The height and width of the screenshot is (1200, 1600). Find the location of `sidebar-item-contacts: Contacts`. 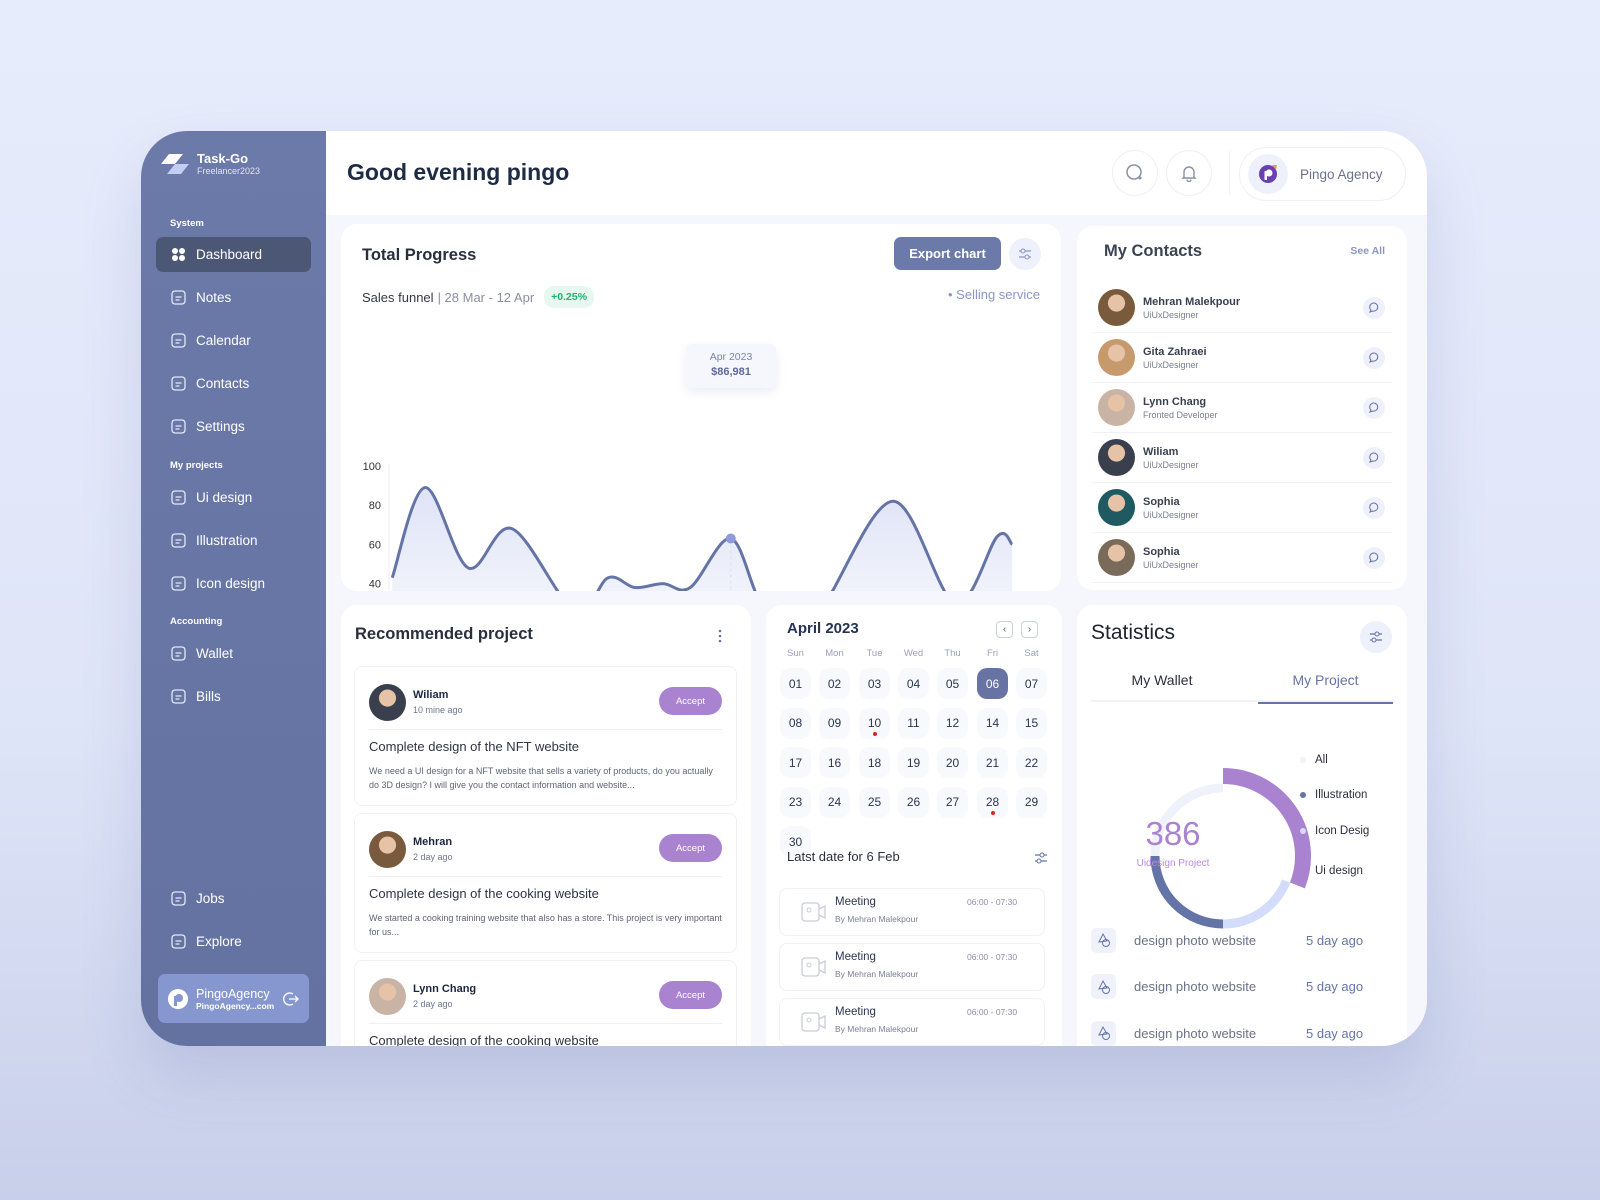

sidebar-item-contacts: Contacts is located at coordinates (233, 383).